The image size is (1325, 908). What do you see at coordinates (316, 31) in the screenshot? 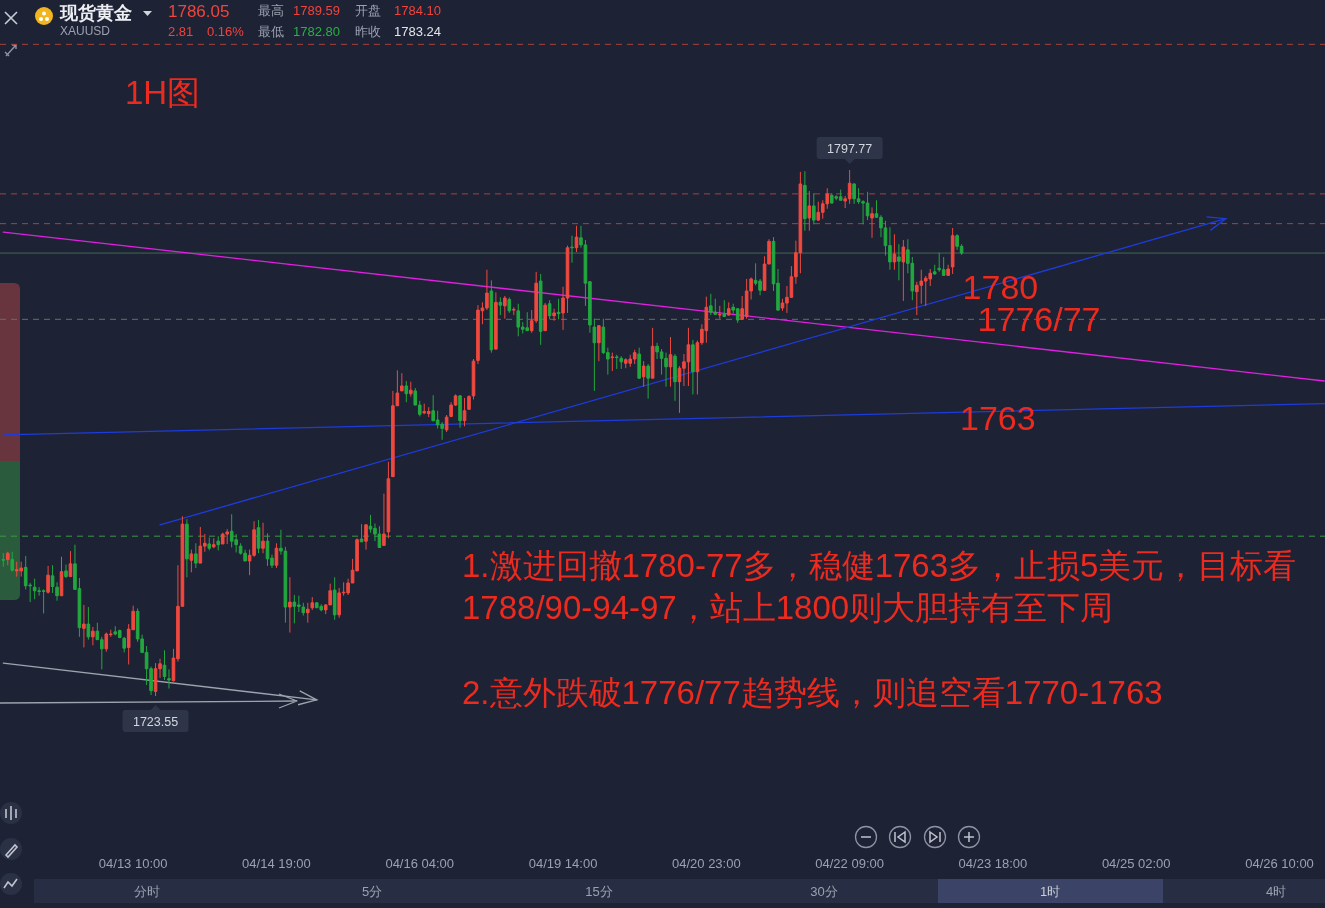
I see `text: 1782.80` at bounding box center [316, 31].